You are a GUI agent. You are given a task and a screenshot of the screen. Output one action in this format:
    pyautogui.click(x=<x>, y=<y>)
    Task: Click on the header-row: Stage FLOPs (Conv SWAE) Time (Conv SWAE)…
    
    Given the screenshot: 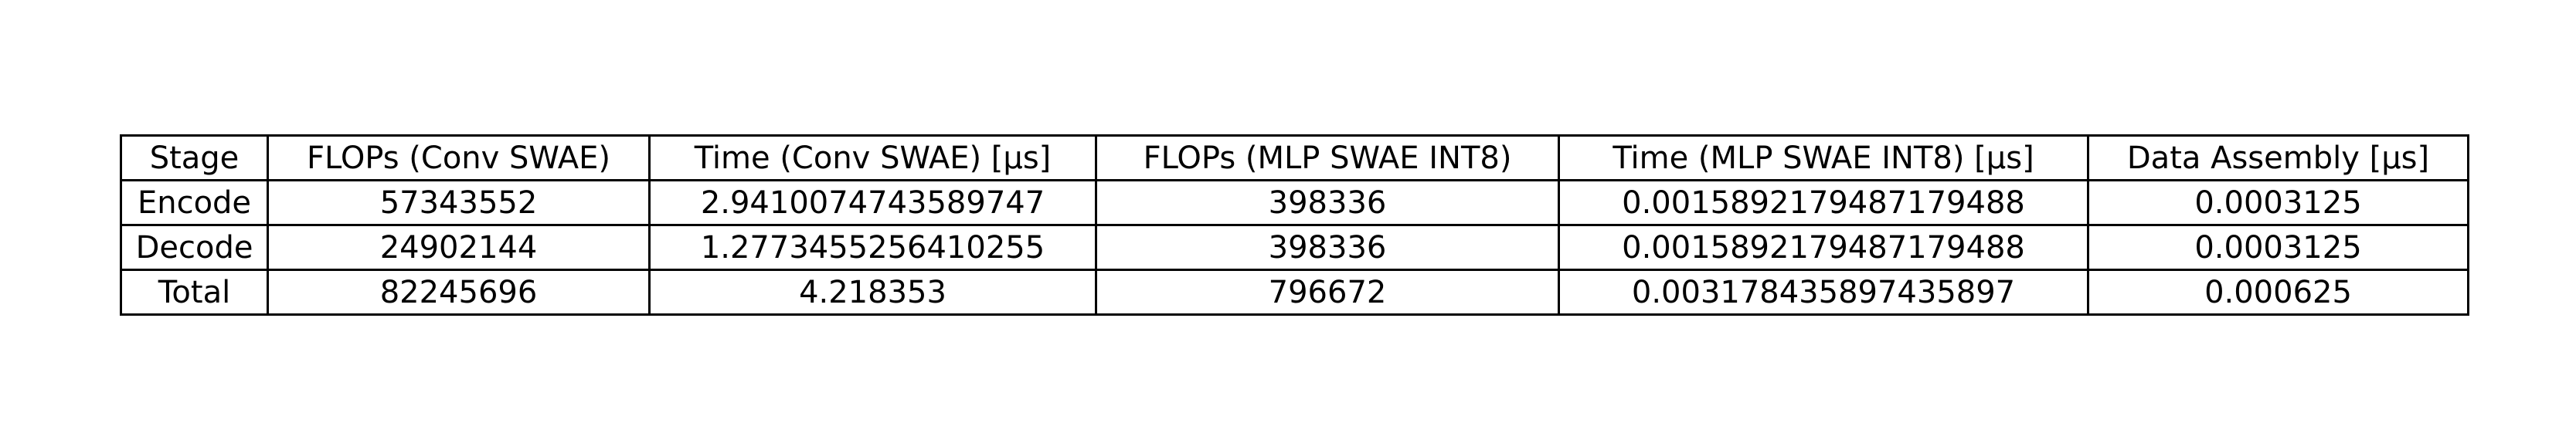 What is the action you would take?
    pyautogui.click(x=1294, y=157)
    